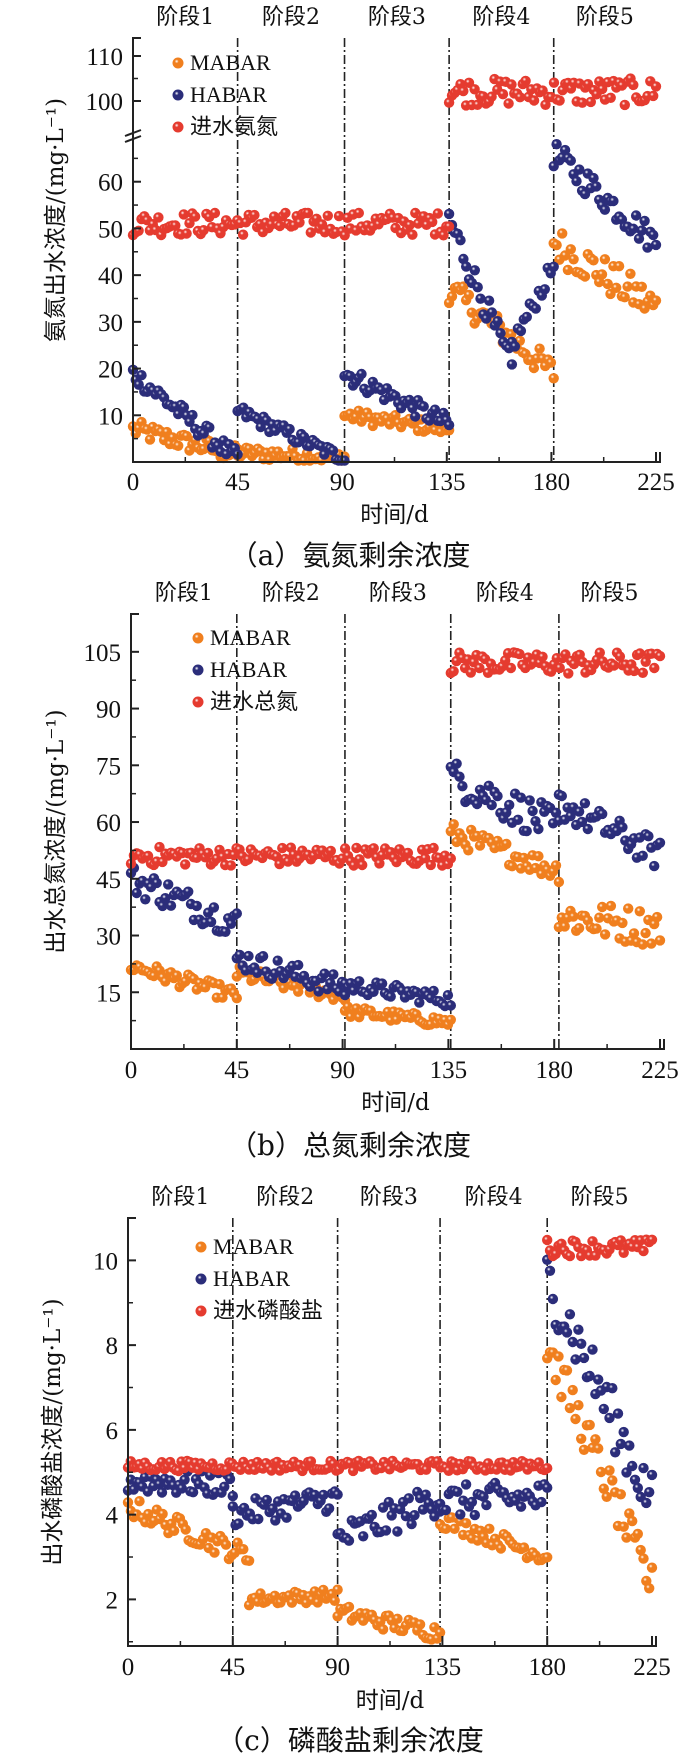  What do you see at coordinates (656, 482) in the screenshot?
I see `x-tick-label: 225` at bounding box center [656, 482].